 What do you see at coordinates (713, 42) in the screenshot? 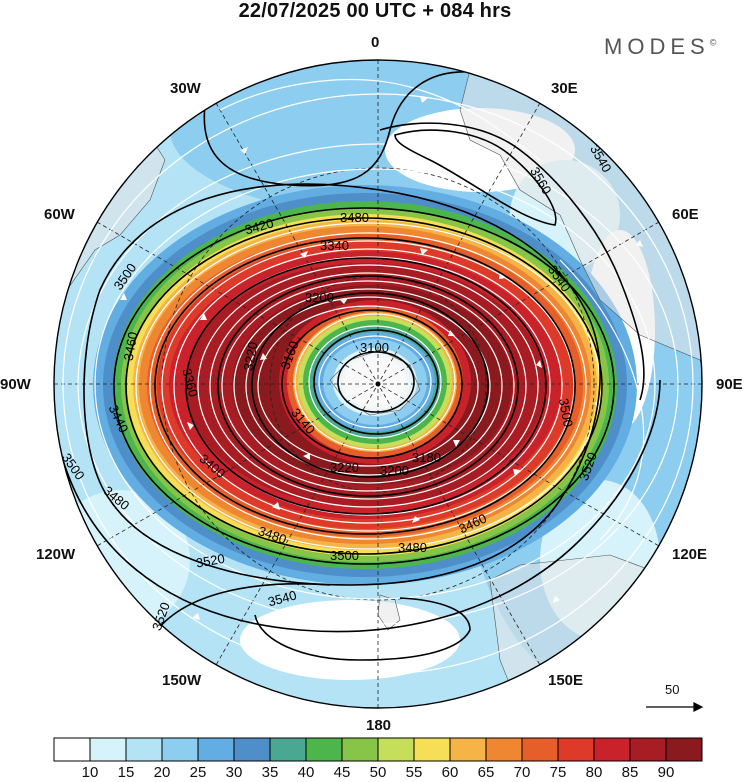
I see `copyright-mark: ©` at bounding box center [713, 42].